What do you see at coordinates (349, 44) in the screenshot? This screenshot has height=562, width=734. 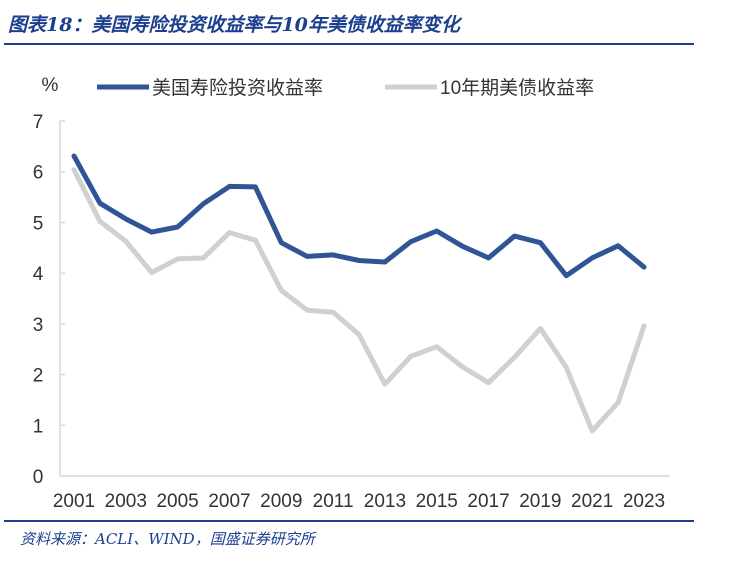 I see `title-divider` at bounding box center [349, 44].